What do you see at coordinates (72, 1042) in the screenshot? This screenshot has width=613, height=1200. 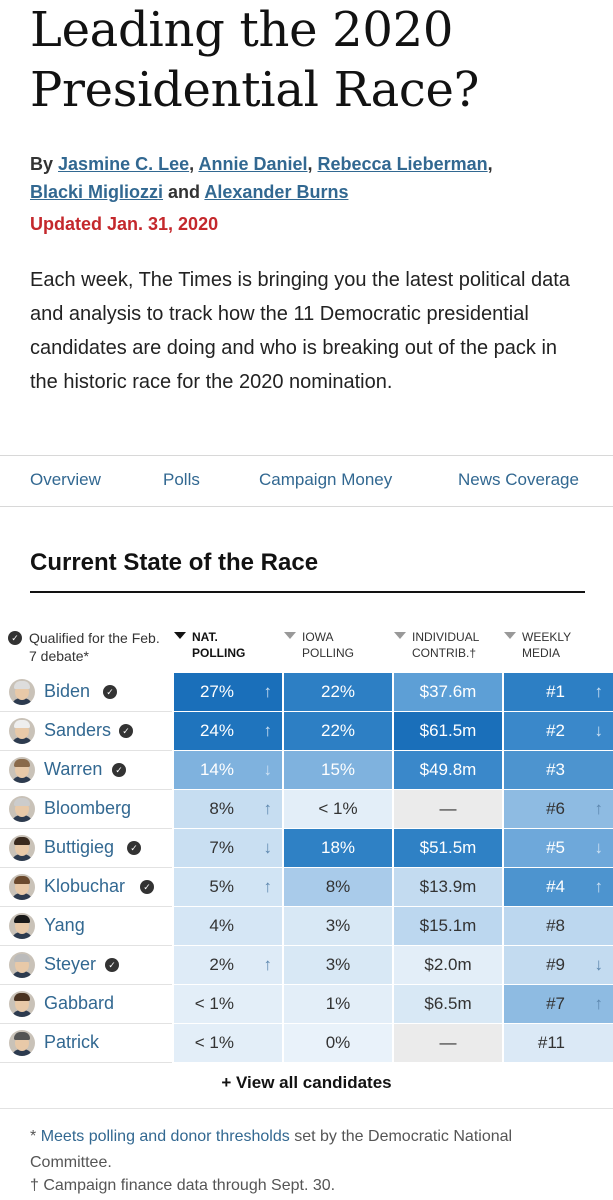 I see `candidate-name: Patrick` at bounding box center [72, 1042].